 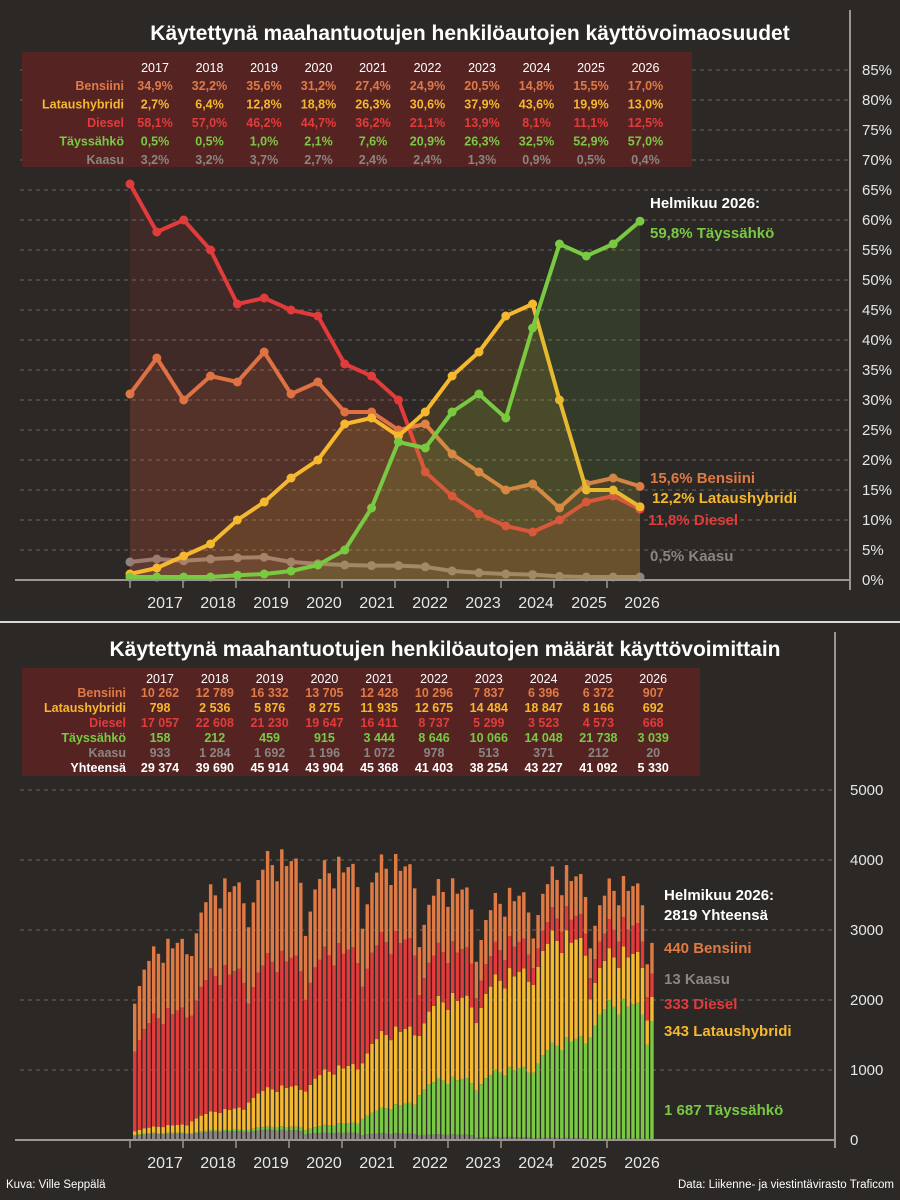 I want to click on top-y-tick-label: 15%, so click(x=877, y=490).